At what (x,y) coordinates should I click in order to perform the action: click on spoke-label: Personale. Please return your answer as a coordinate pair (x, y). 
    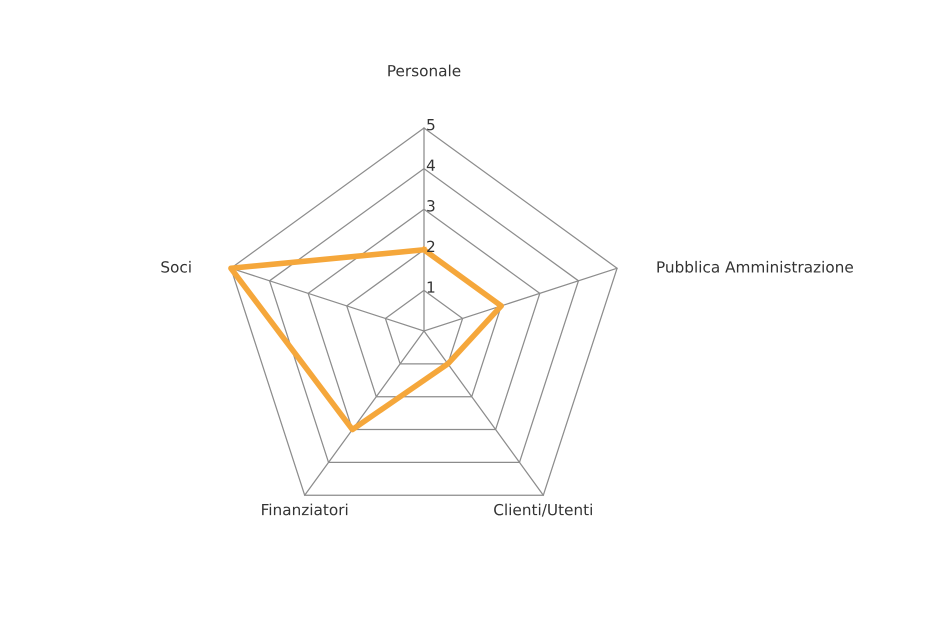
    Looking at the image, I should click on (424, 70).